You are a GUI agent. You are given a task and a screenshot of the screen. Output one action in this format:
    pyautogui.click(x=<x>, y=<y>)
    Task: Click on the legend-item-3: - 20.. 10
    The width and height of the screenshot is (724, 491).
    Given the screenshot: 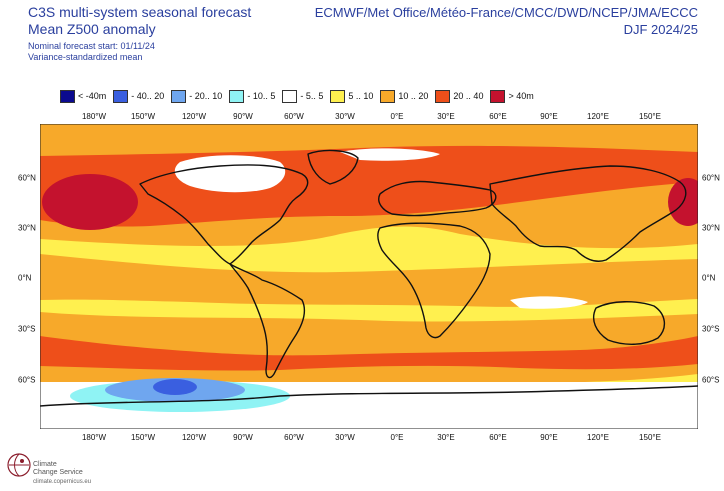 What is the action you would take?
    pyautogui.click(x=197, y=96)
    